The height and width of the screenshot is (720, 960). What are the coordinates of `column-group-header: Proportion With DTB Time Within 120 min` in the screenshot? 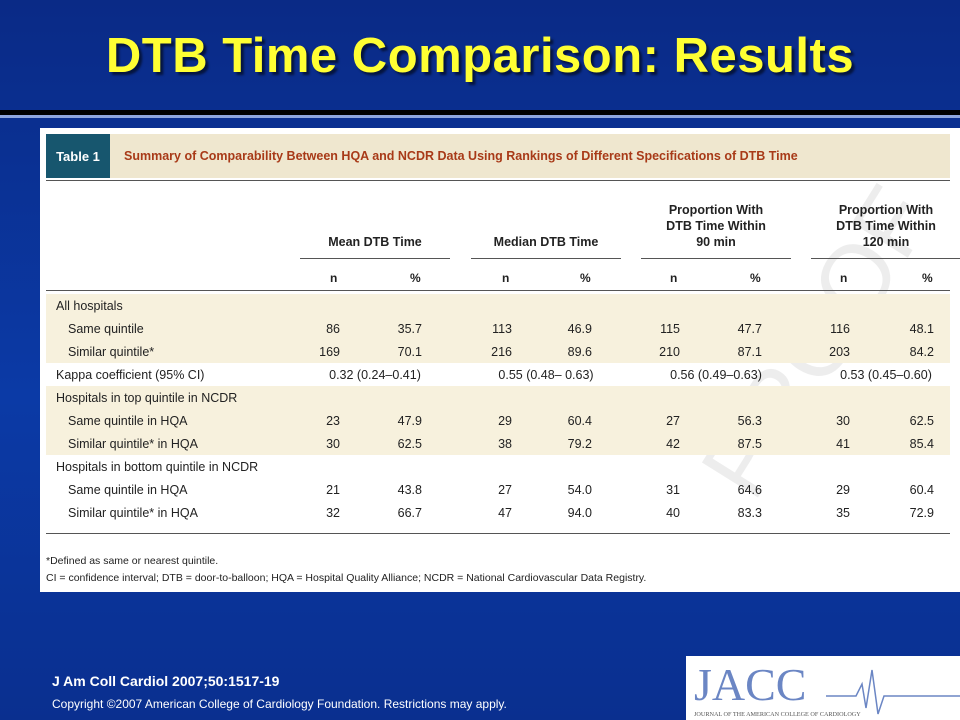 It's located at (883, 226).